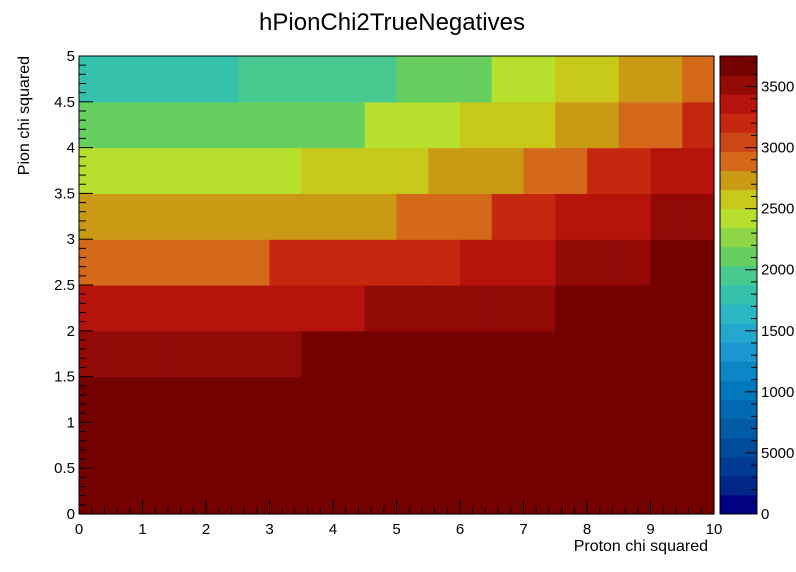 The height and width of the screenshot is (572, 796). Describe the element at coordinates (738, 285) in the screenshot. I see `palette-frame` at that location.